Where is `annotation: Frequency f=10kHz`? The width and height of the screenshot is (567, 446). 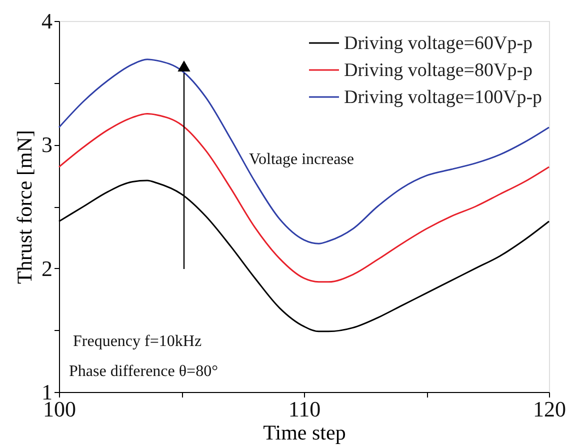 annotation: Frequency f=10kHz is located at coordinates (137, 341).